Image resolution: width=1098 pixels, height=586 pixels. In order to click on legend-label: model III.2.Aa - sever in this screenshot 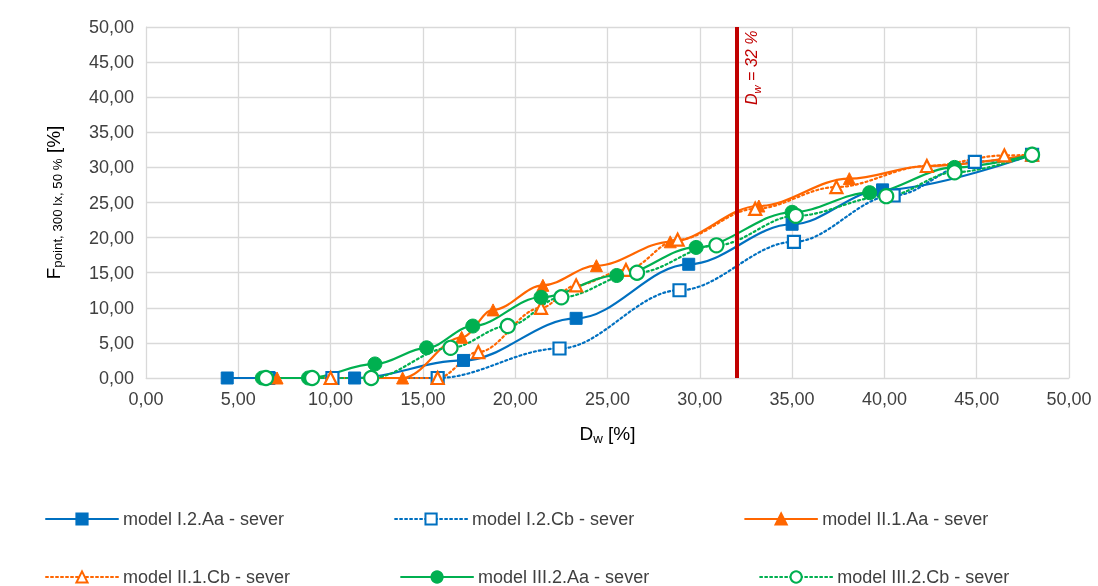, I will do `click(564, 576)`.